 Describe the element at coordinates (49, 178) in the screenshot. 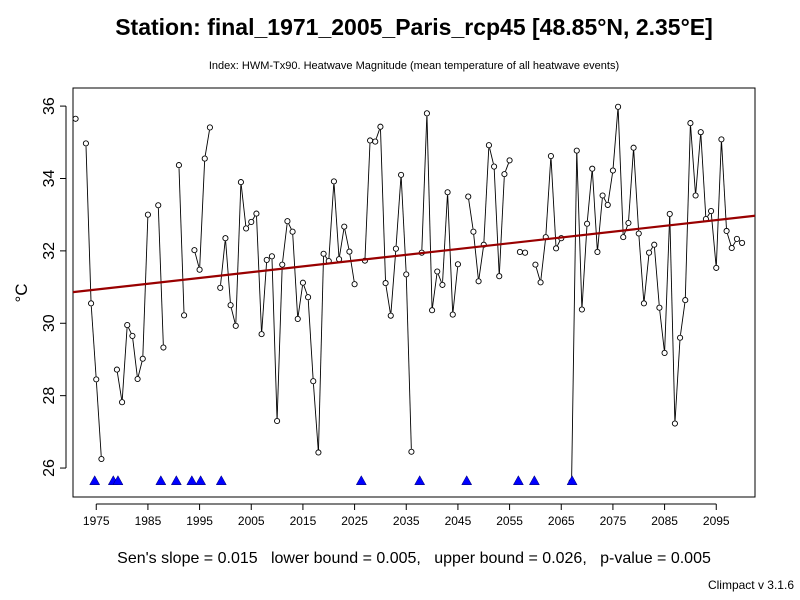

I see `y-tick-label: 34` at that location.